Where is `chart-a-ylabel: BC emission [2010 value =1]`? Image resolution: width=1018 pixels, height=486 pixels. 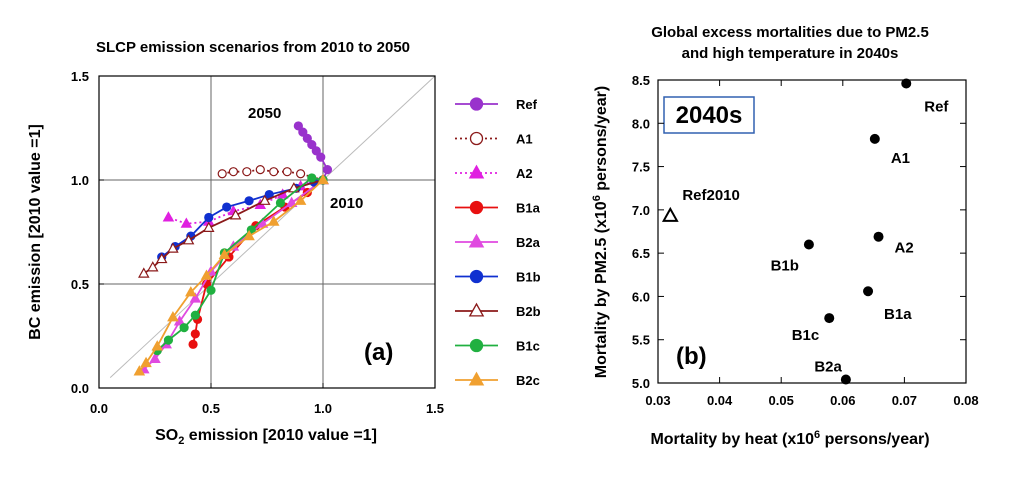
chart-a-ylabel: BC emission [2010 value =1] is located at coordinates (35, 232).